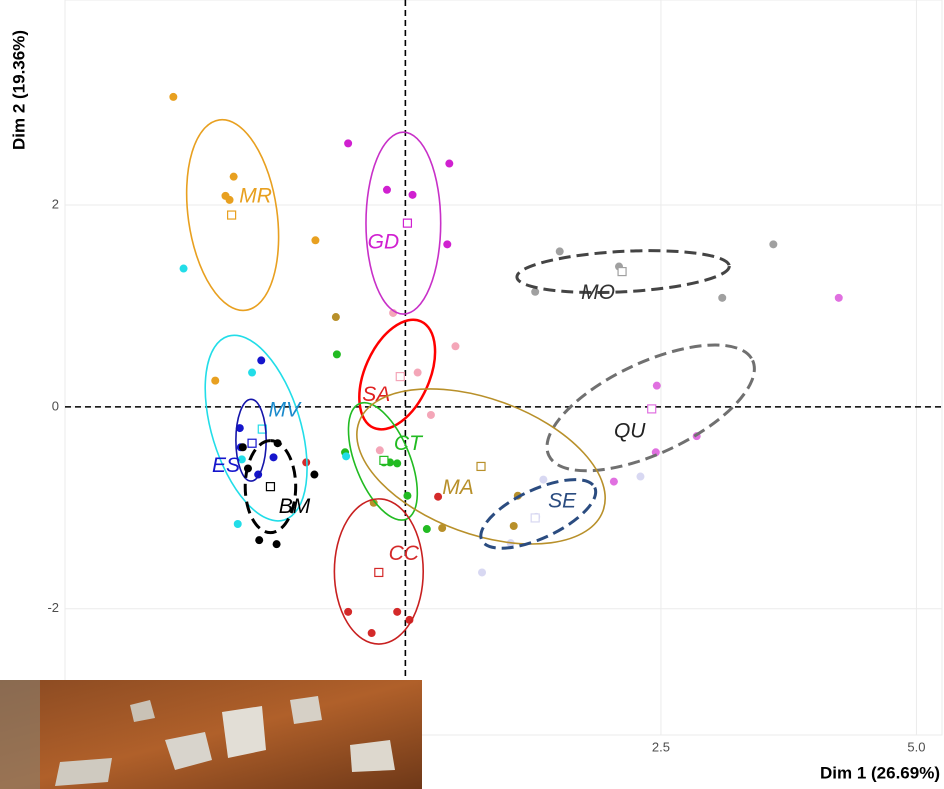  What do you see at coordinates (404, 553) in the screenshot?
I see `group-label: CC` at bounding box center [404, 553].